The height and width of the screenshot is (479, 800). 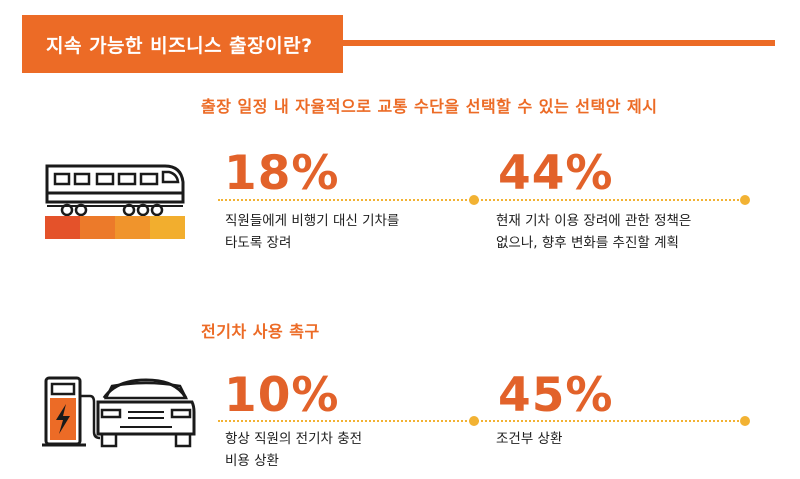 I want to click on stat-value: 45%, so click(x=556, y=395).